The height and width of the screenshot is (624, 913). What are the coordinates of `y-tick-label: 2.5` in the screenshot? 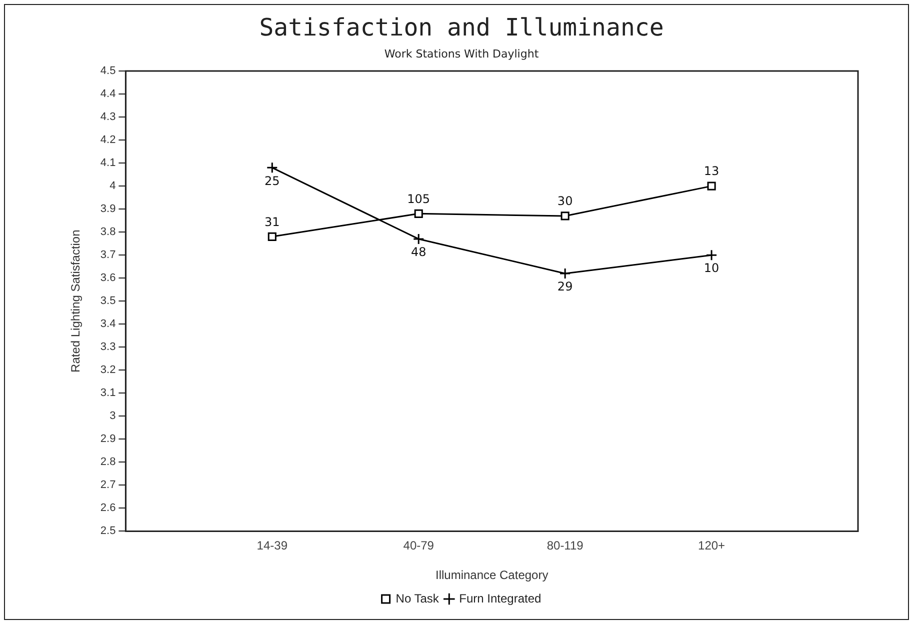 It's located at (108, 531).